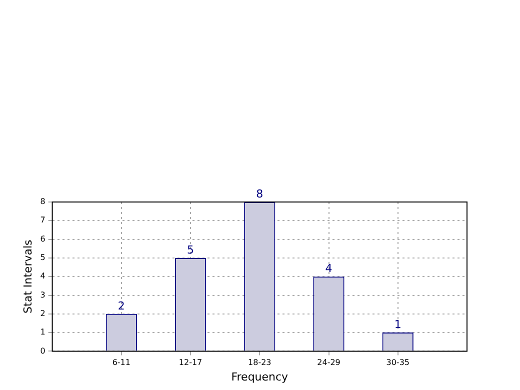 This screenshot has height=390, width=520. What do you see at coordinates (43, 239) in the screenshot?
I see `y-tick-label: 6` at bounding box center [43, 239].